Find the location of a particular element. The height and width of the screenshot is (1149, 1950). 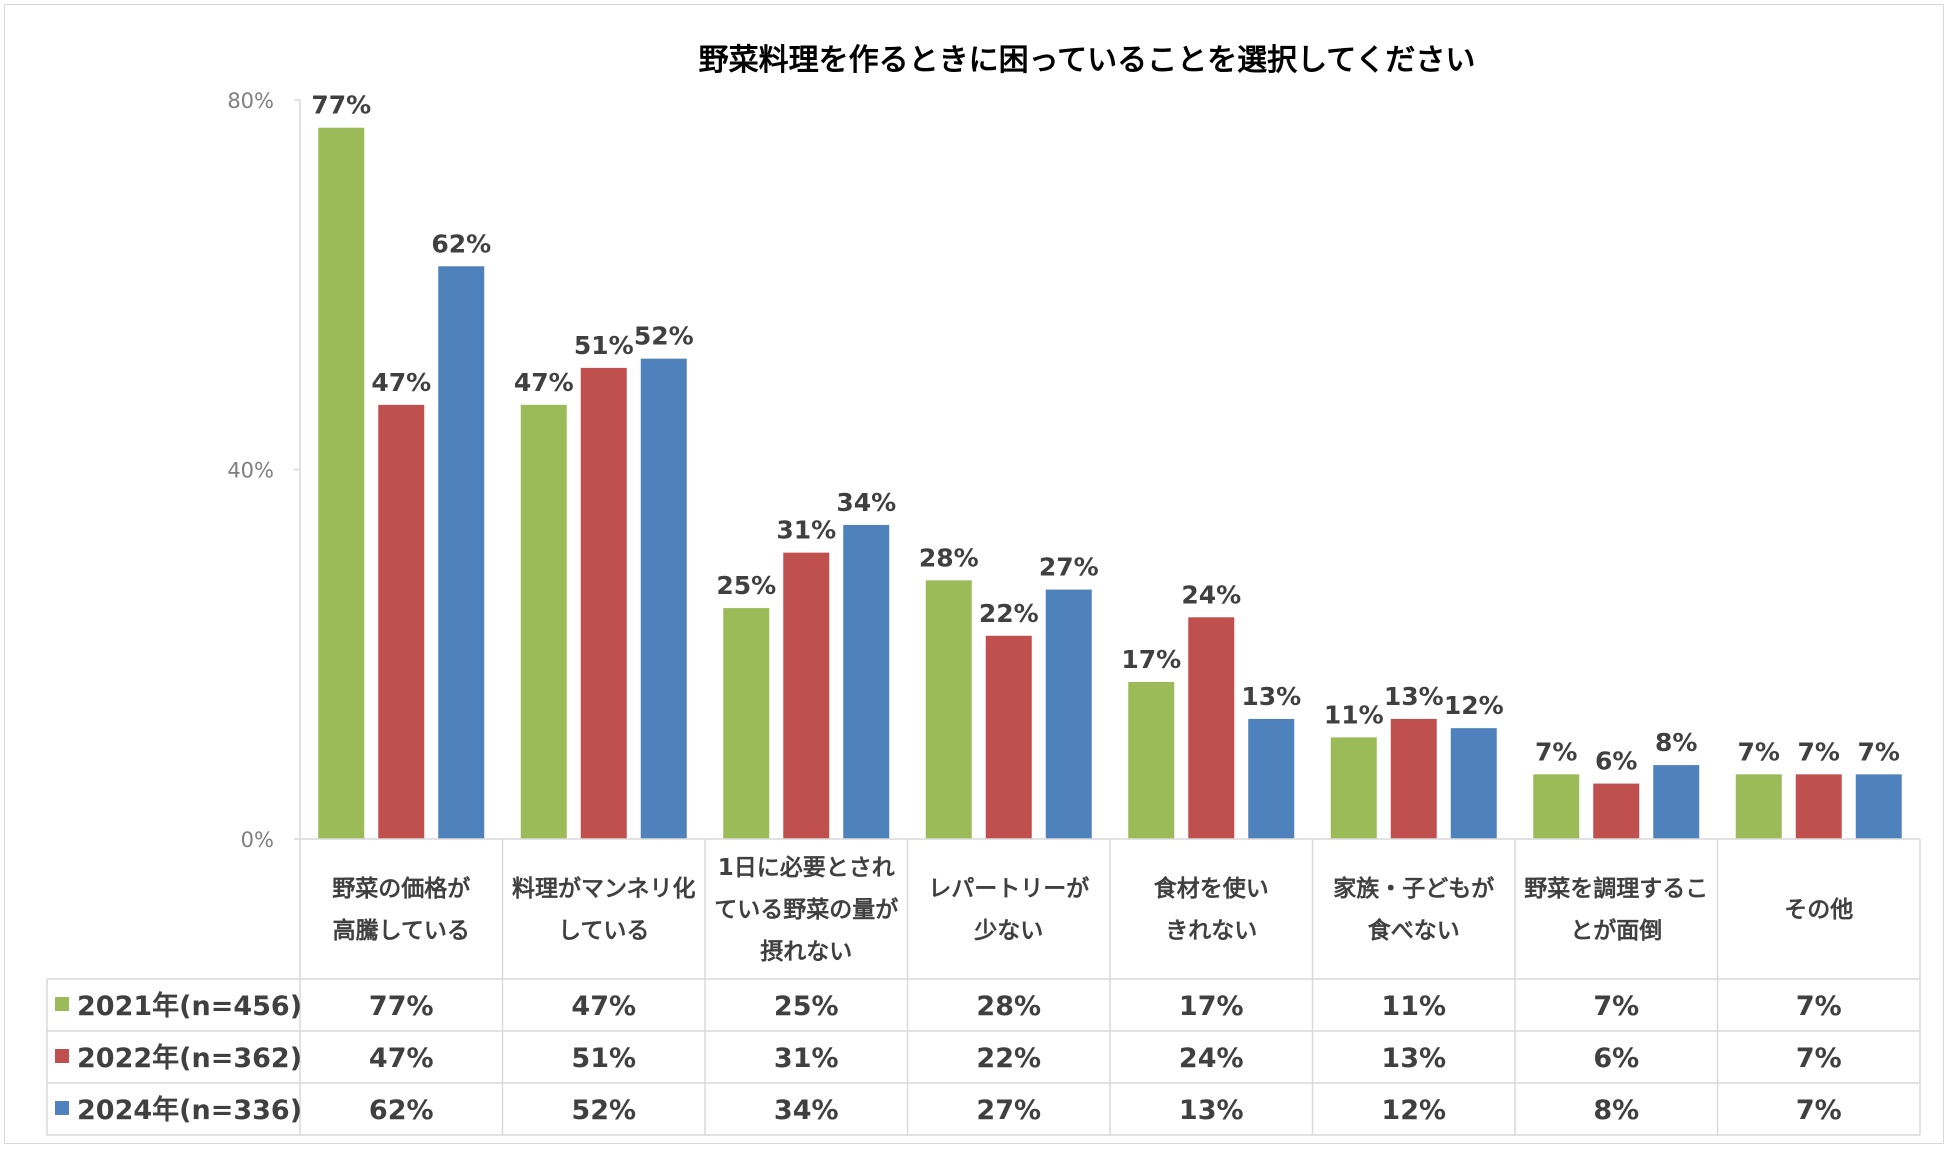

series-name: 2021年(n=456) is located at coordinates (189, 1006).